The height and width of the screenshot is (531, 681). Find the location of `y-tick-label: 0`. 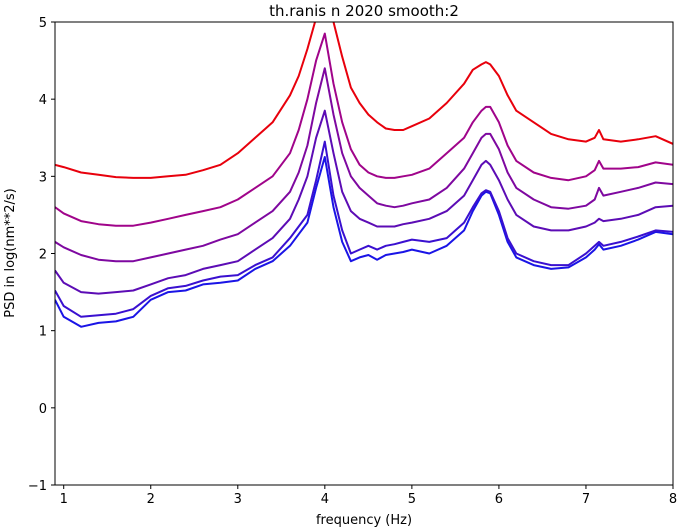

y-tick-label: 0 is located at coordinates (43, 409).